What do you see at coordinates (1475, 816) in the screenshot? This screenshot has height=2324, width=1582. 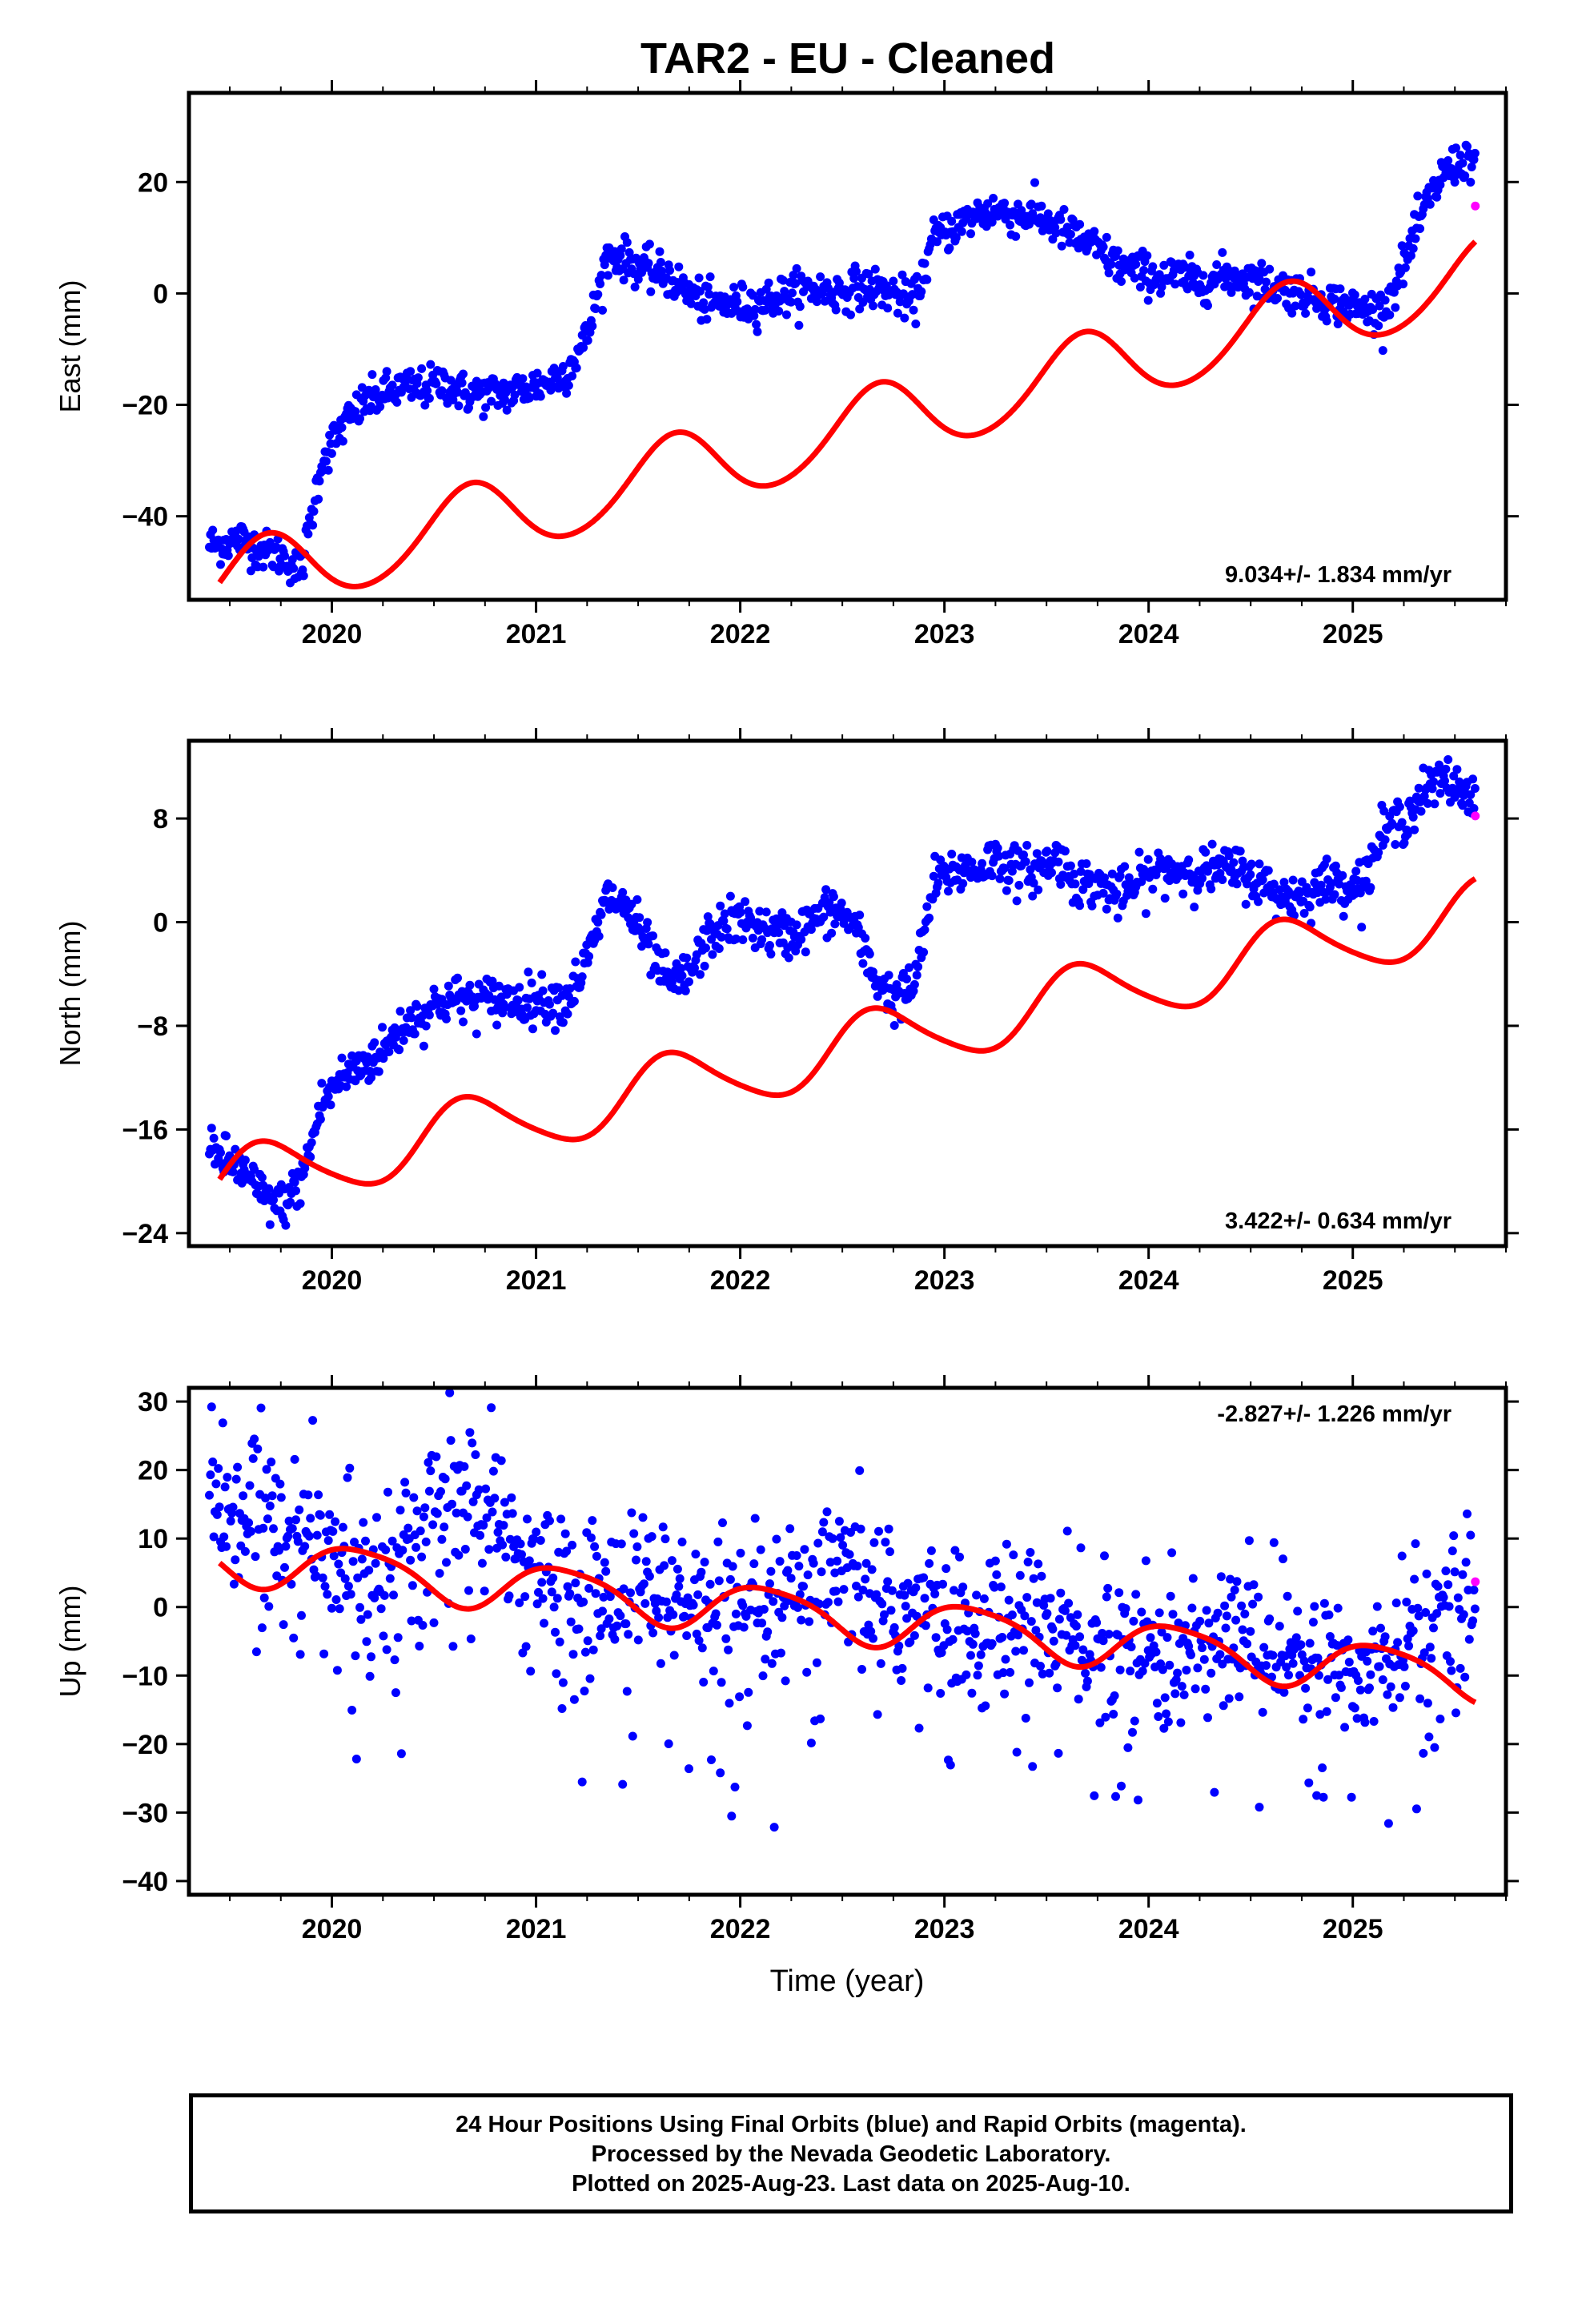 I see `north-rapid-point` at bounding box center [1475, 816].